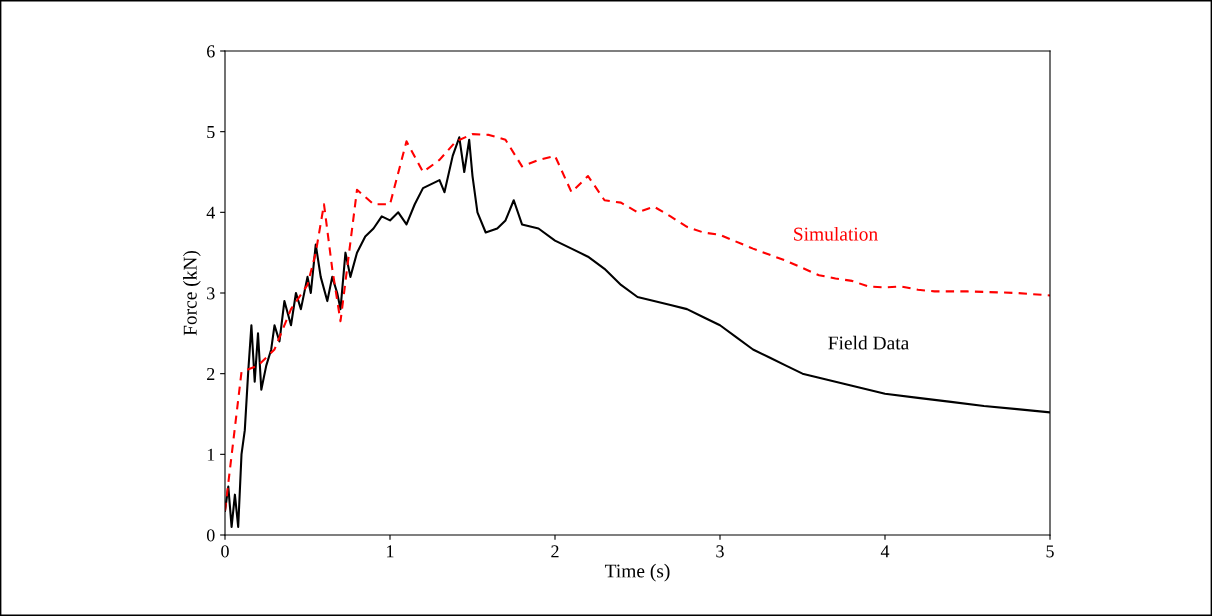 The image size is (1212, 616). Describe the element at coordinates (390, 551) in the screenshot. I see `x-tick-label: 1` at that location.